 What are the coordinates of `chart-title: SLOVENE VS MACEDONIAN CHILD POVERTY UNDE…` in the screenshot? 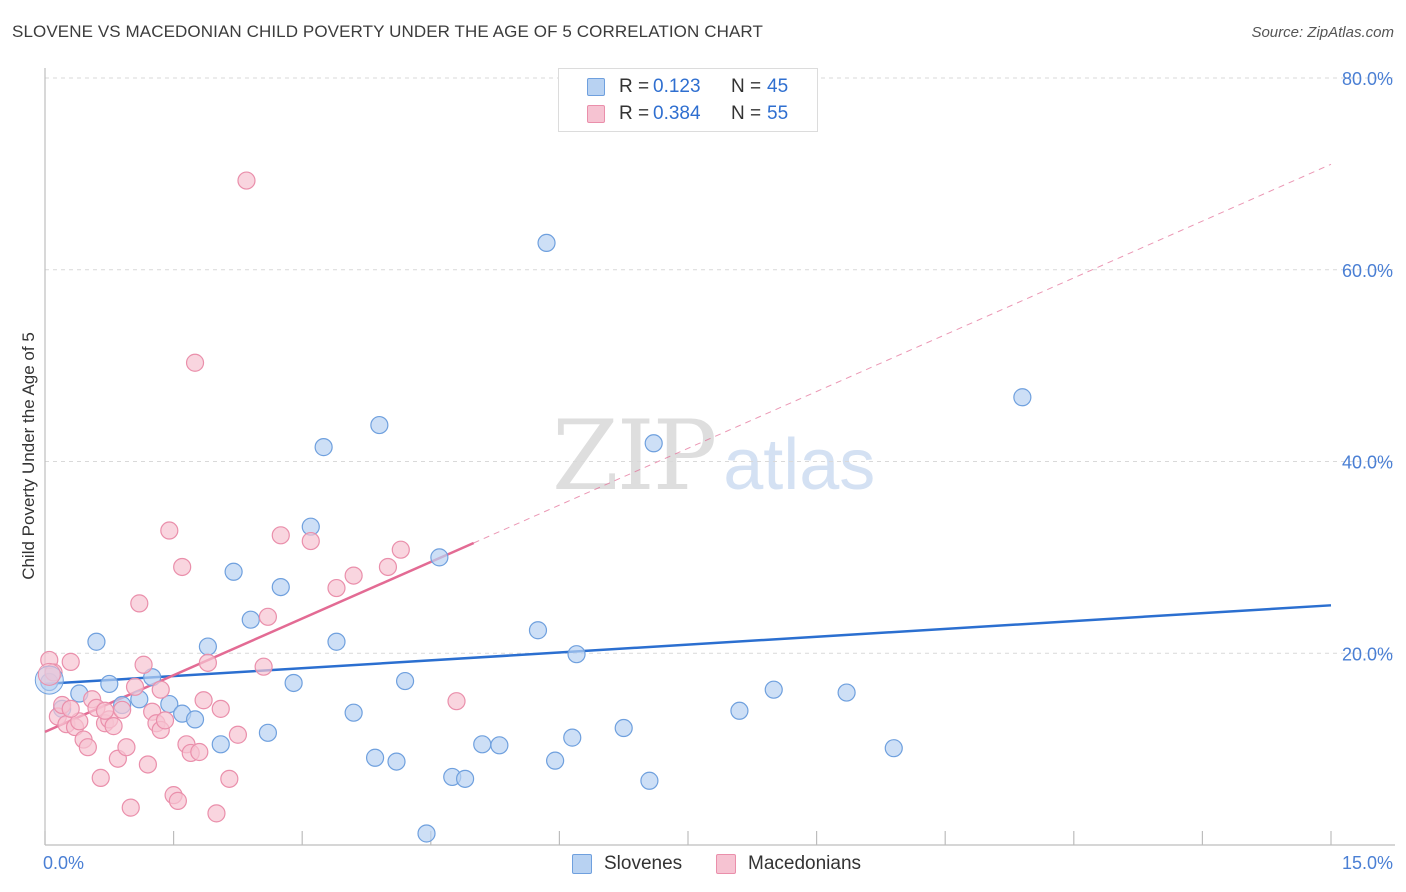 It's located at (387, 31).